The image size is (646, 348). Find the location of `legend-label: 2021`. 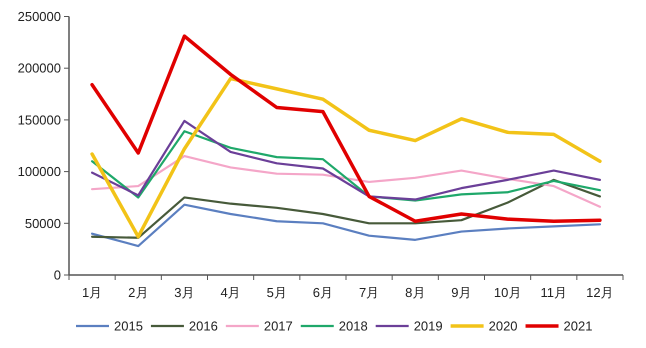

legend-label: 2021 is located at coordinates (578, 326).